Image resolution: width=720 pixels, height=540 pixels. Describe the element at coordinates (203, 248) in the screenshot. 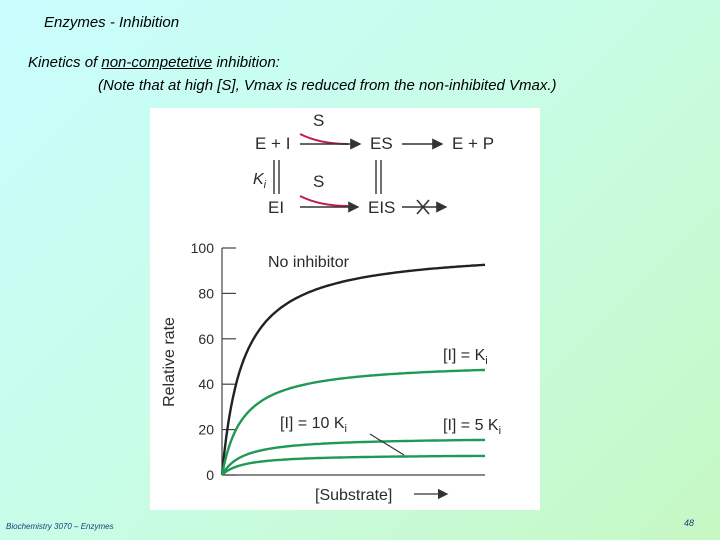

I see `y-tick-label: 100` at that location.